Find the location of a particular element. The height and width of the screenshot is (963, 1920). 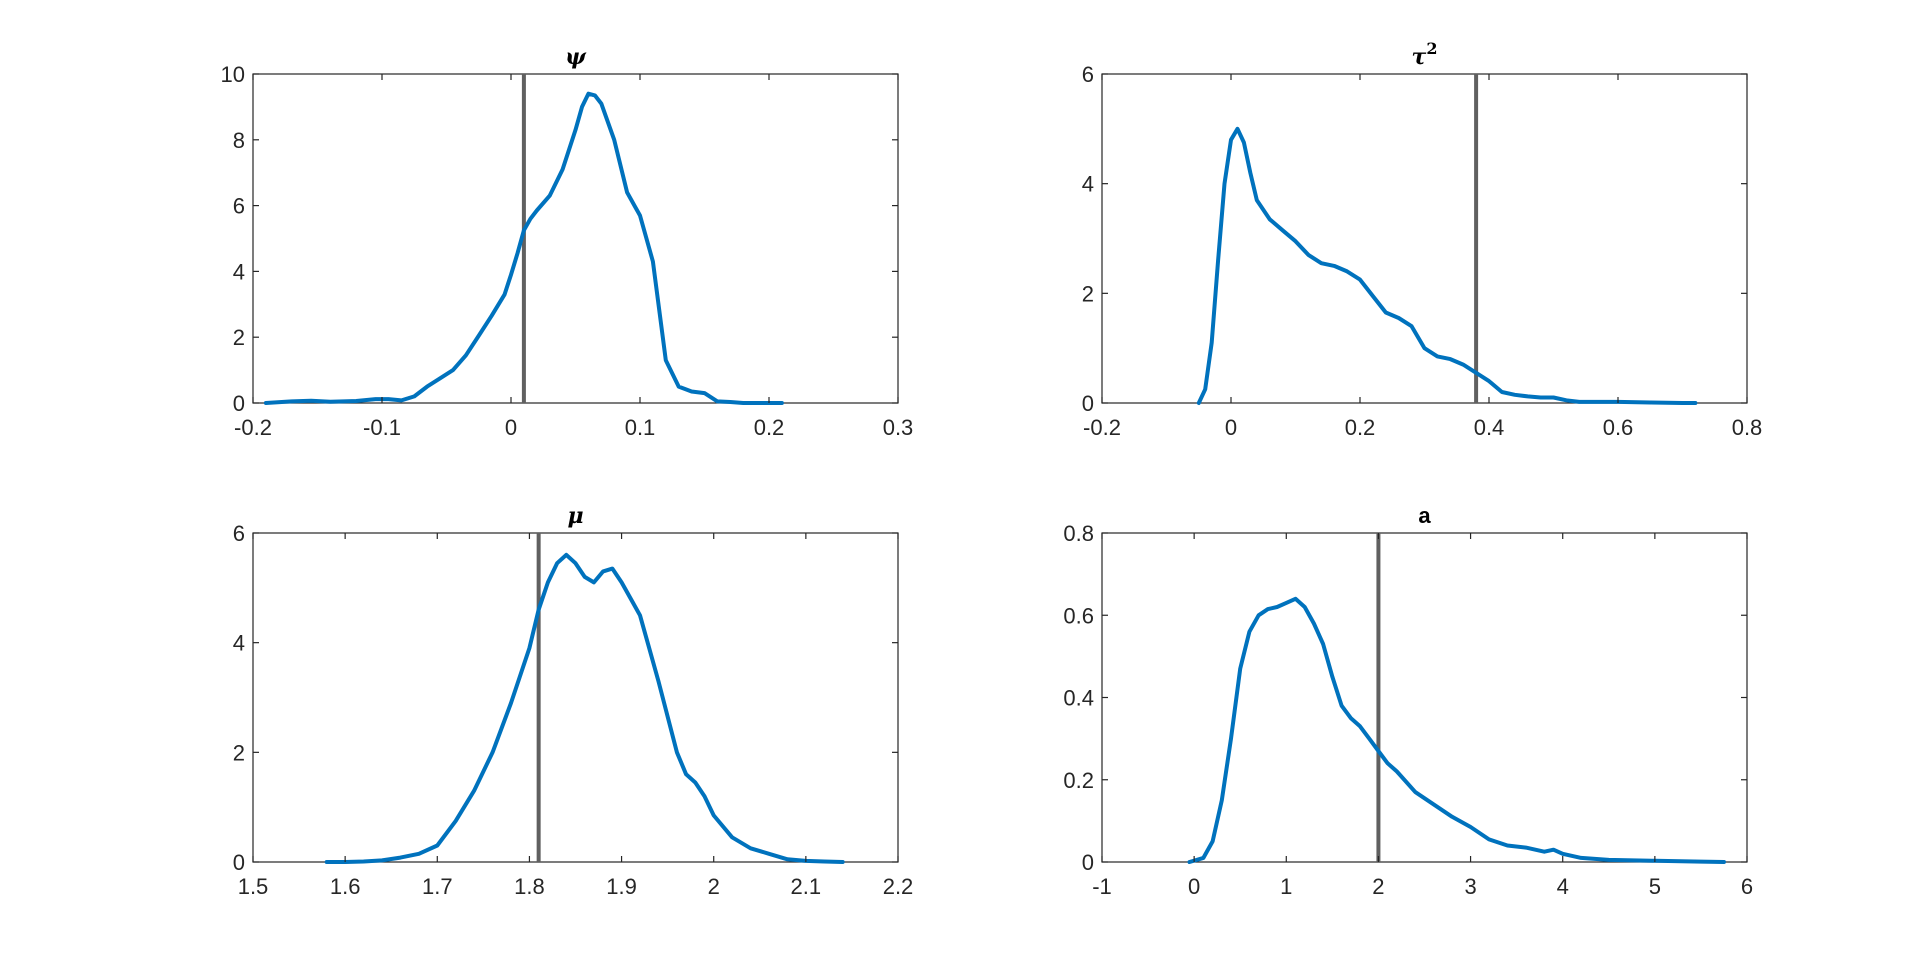

x-tick-label: 2.2 is located at coordinates (898, 886).